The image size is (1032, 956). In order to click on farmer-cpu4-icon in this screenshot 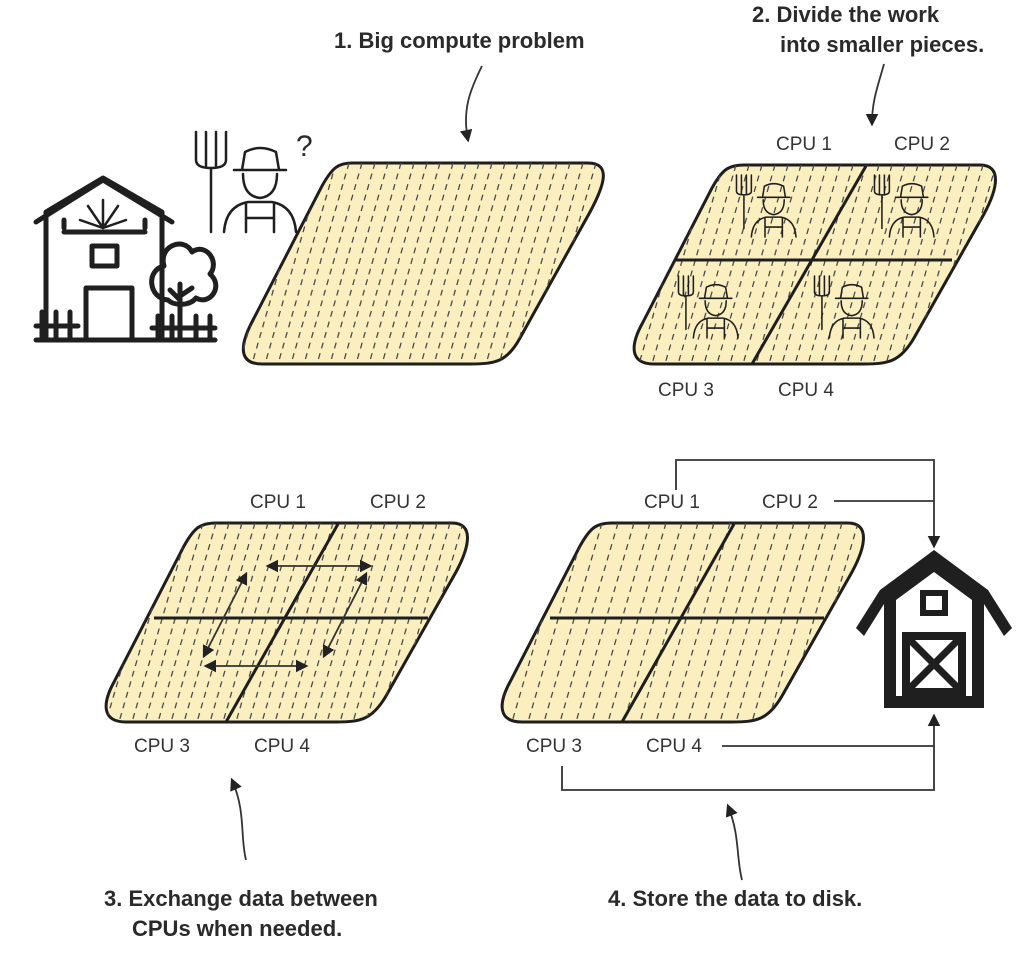, I will do `click(844, 307)`.